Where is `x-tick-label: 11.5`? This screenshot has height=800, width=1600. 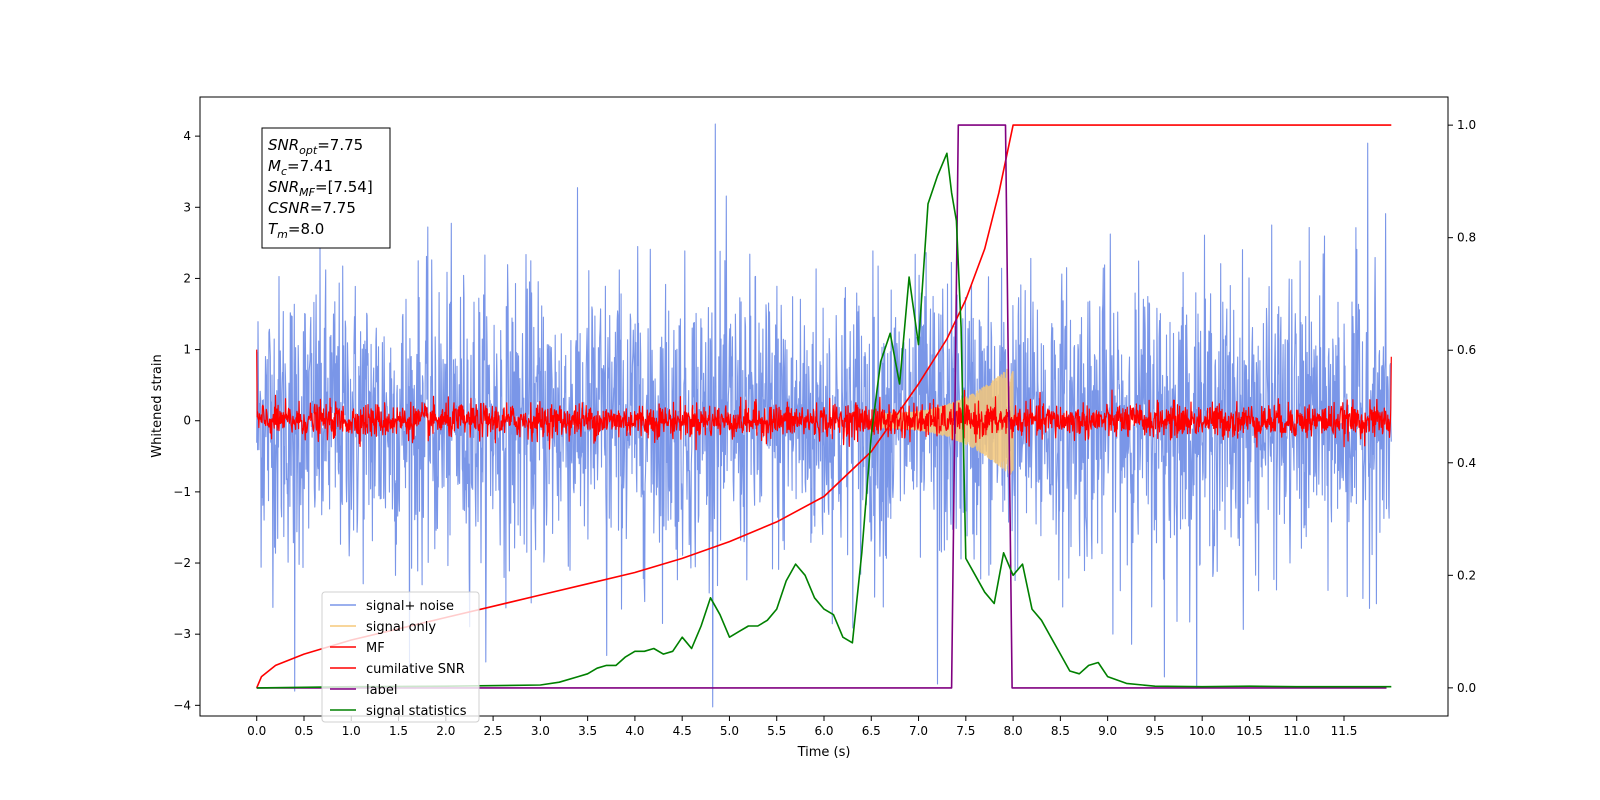 x-tick-label: 11.5 is located at coordinates (1344, 731).